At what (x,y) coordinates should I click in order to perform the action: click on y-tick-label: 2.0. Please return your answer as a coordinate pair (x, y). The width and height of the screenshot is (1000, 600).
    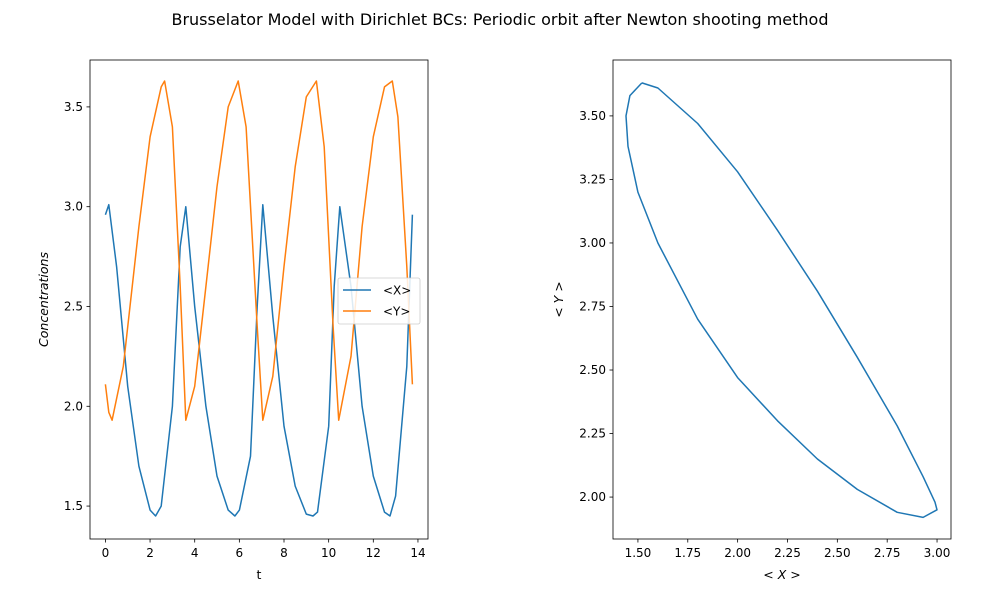
    Looking at the image, I should click on (73, 406).